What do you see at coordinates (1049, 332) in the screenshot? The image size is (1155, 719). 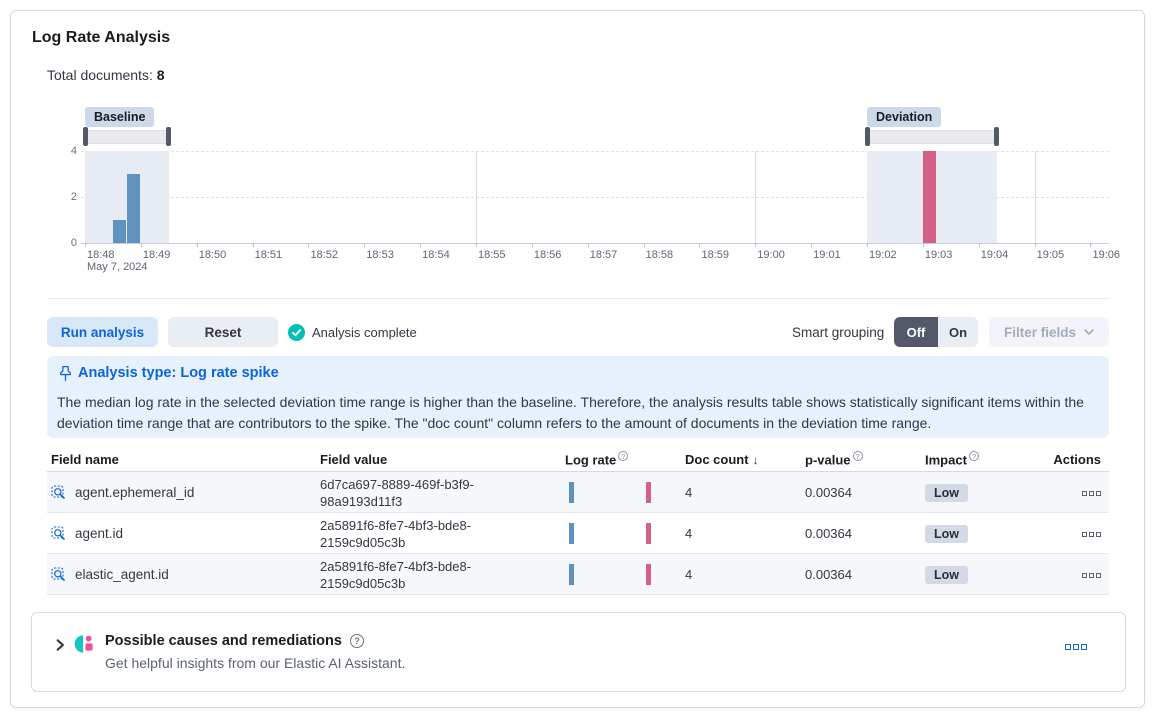 I see `filter-fields-button: Filter fields` at bounding box center [1049, 332].